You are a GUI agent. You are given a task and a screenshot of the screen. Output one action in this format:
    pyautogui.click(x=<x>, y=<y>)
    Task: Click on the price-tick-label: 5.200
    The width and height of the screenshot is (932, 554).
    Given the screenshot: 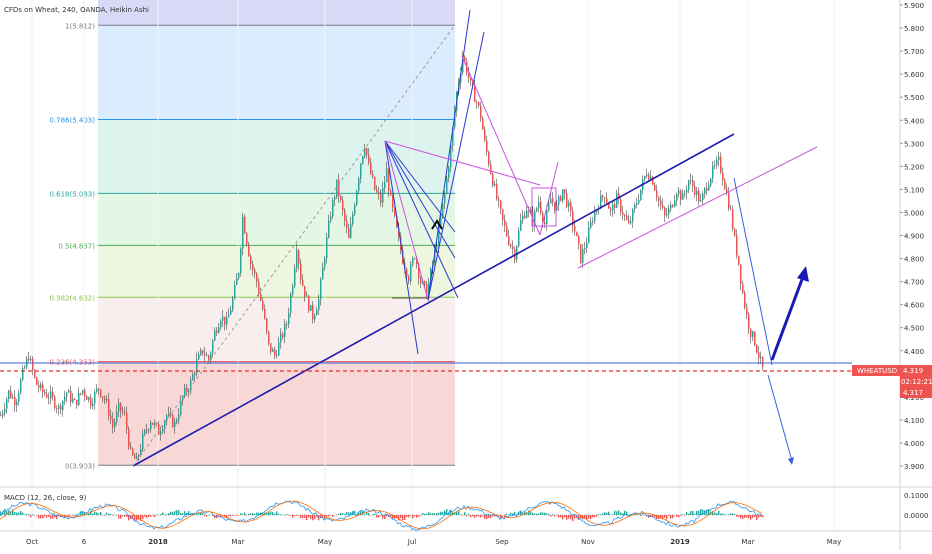 What is the action you would take?
    pyautogui.click(x=914, y=167)
    